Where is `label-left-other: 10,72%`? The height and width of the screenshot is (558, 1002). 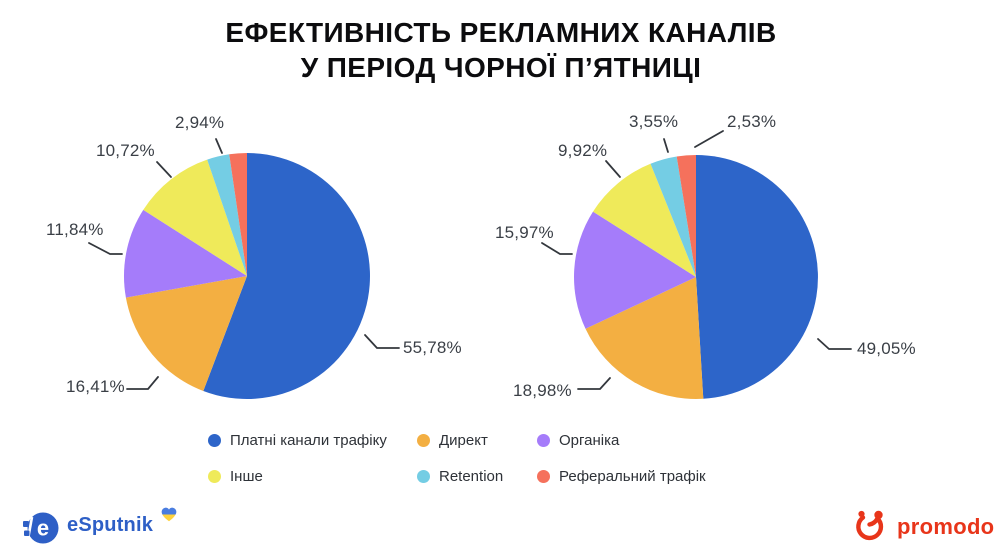 label-left-other: 10,72% is located at coordinates (125, 150).